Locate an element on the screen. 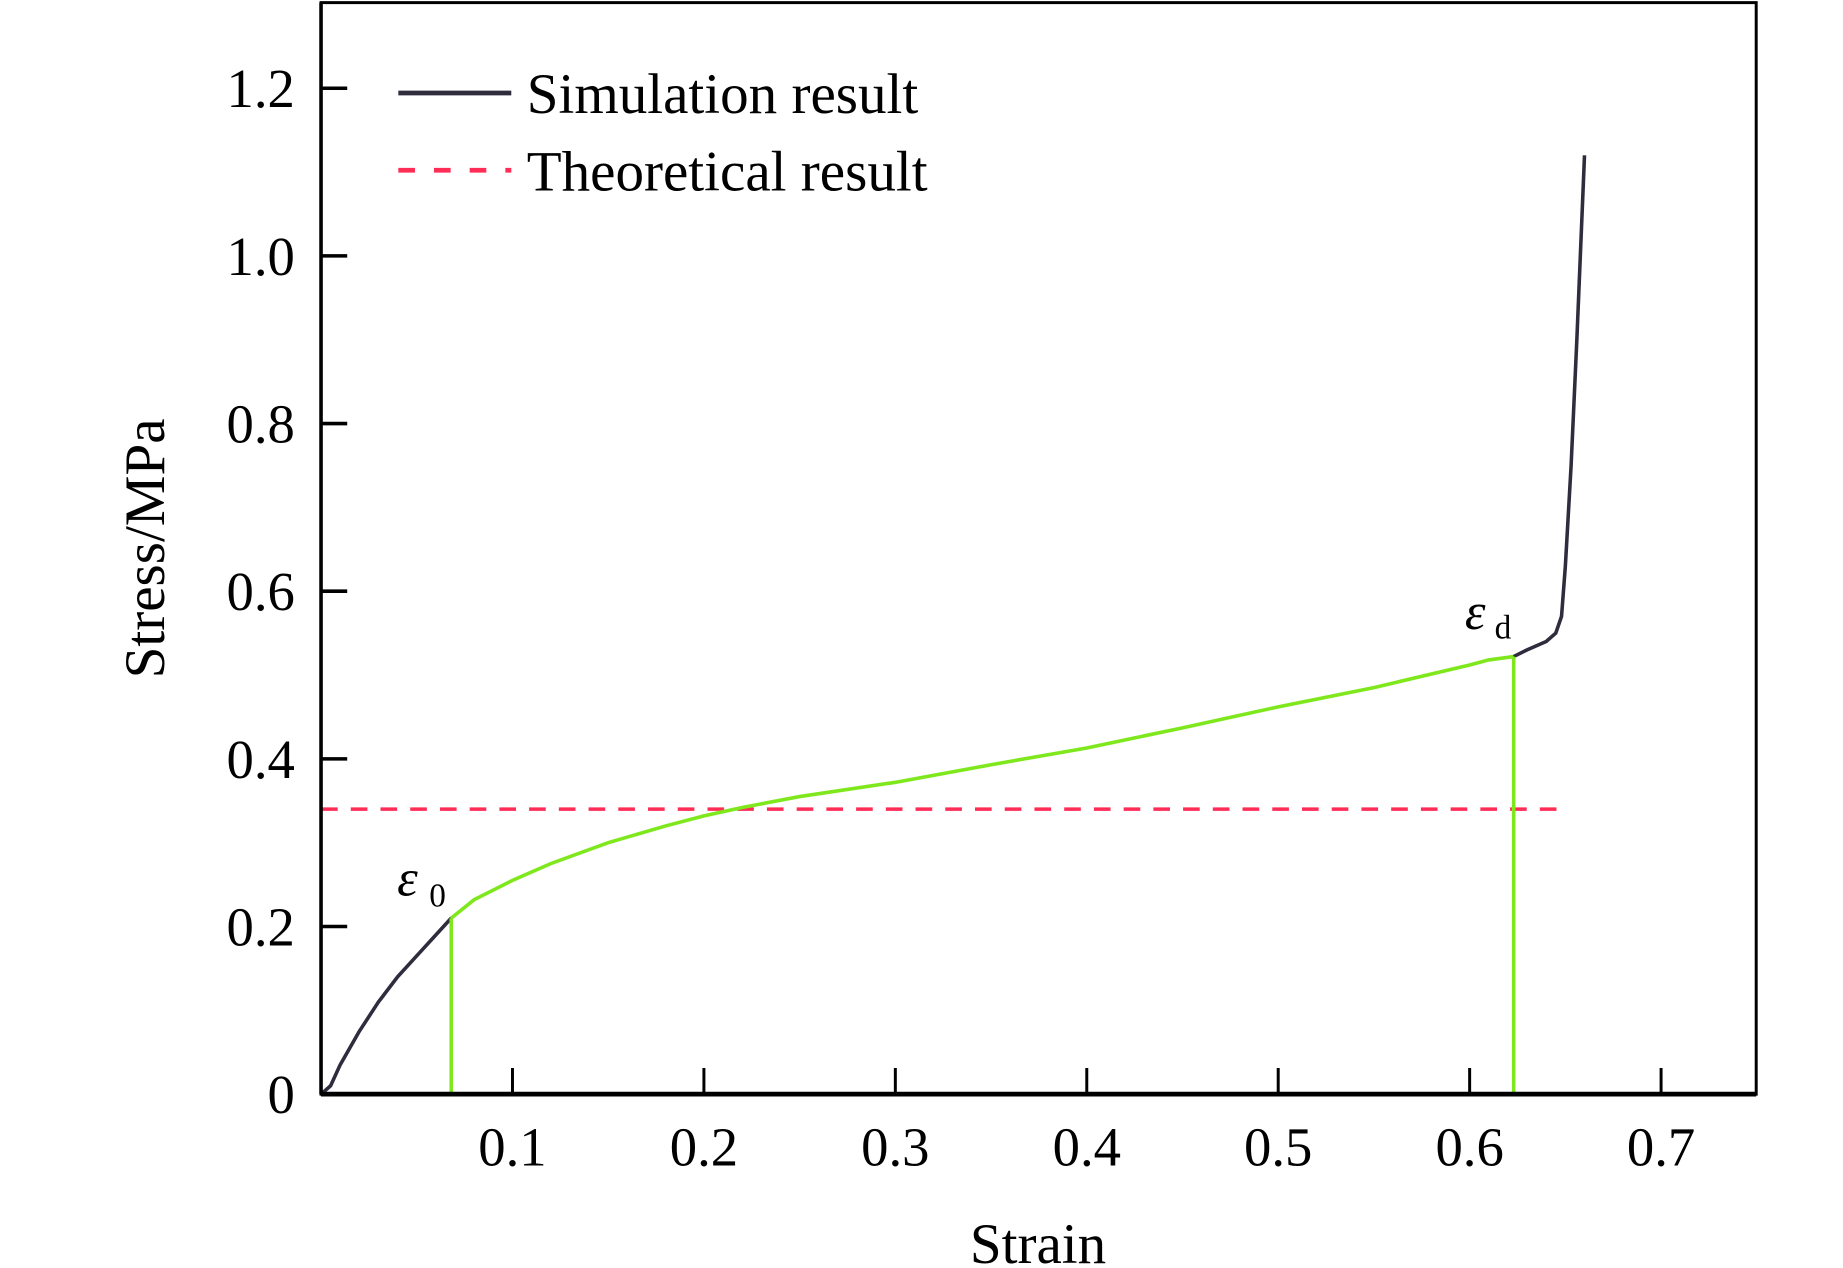 Image resolution: width=1843 pixels, height=1268 pixels. x-tick-label: 0.3 is located at coordinates (895, 1146).